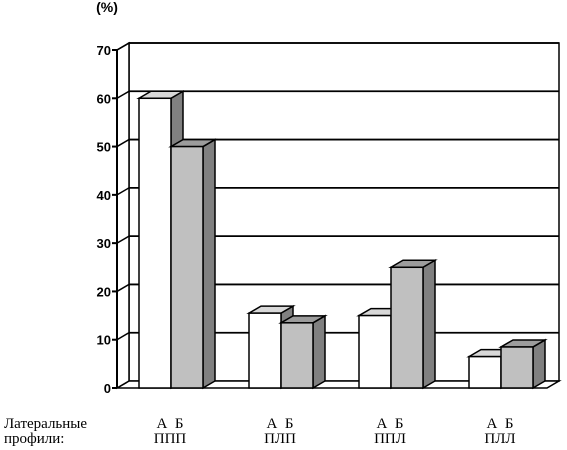  I want to click on y-tick-label: 40, so click(104, 195).